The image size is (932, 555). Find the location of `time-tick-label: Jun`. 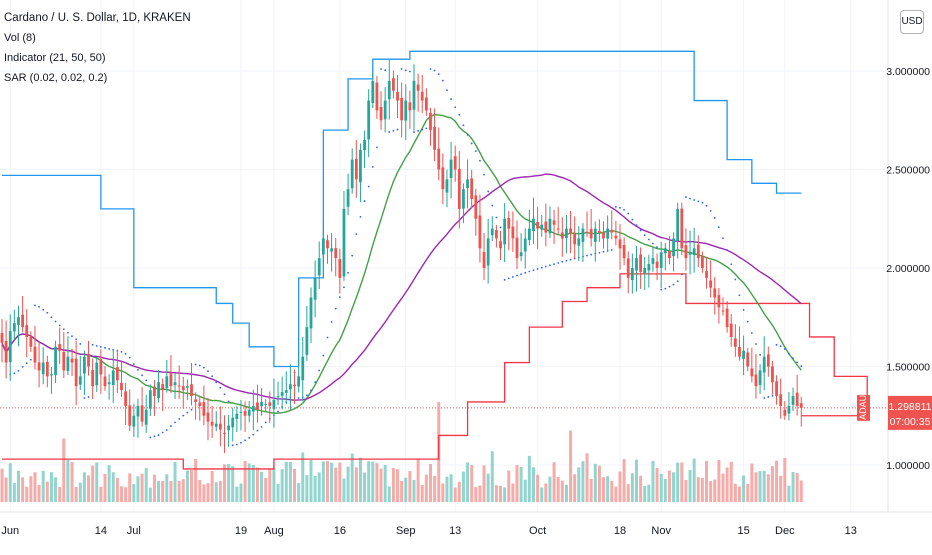

time-tick-label: Jun is located at coordinates (10, 531).